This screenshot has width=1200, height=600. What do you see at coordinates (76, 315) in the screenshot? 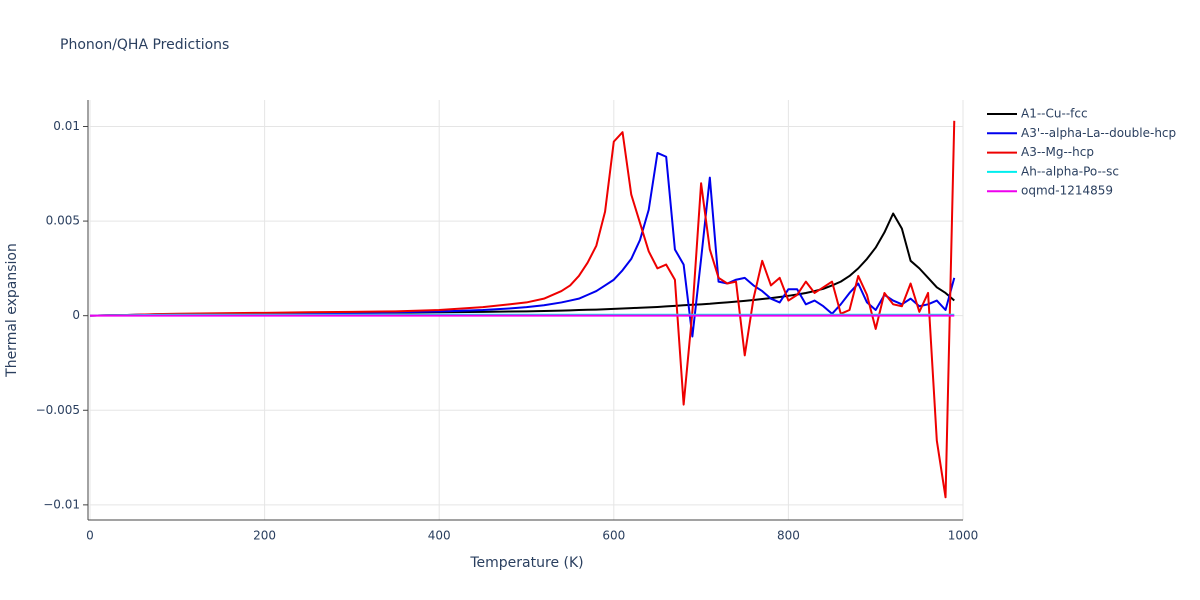
I see `y-tick-label: 0` at bounding box center [76, 315].